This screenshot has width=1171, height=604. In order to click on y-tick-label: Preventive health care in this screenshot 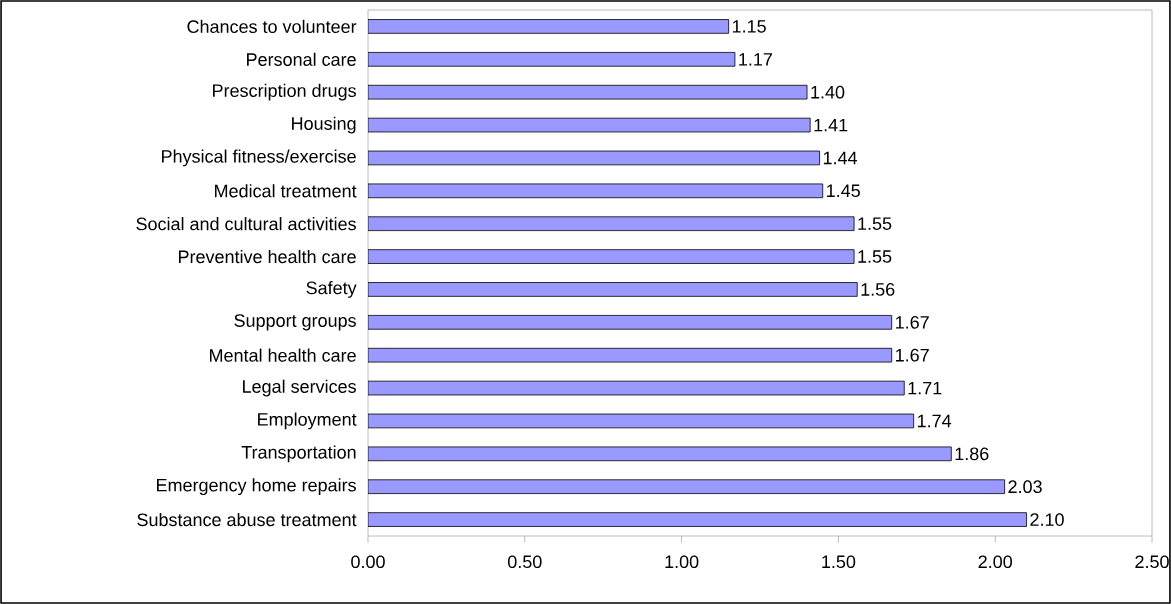, I will do `click(267, 256)`.